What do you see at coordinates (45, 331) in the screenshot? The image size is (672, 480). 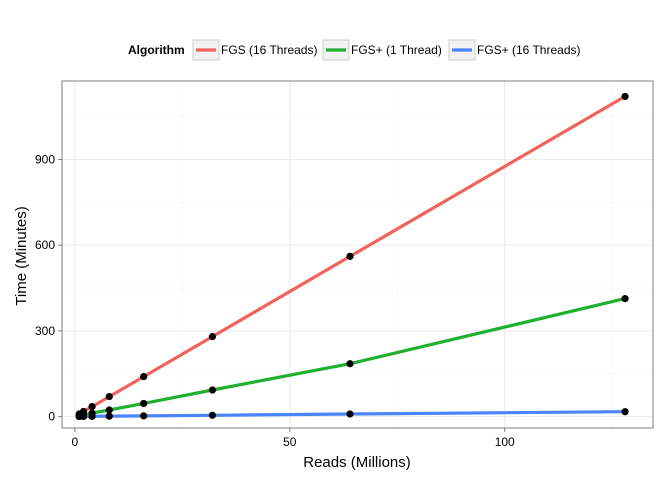 I see `y-tick-label: 300` at bounding box center [45, 331].